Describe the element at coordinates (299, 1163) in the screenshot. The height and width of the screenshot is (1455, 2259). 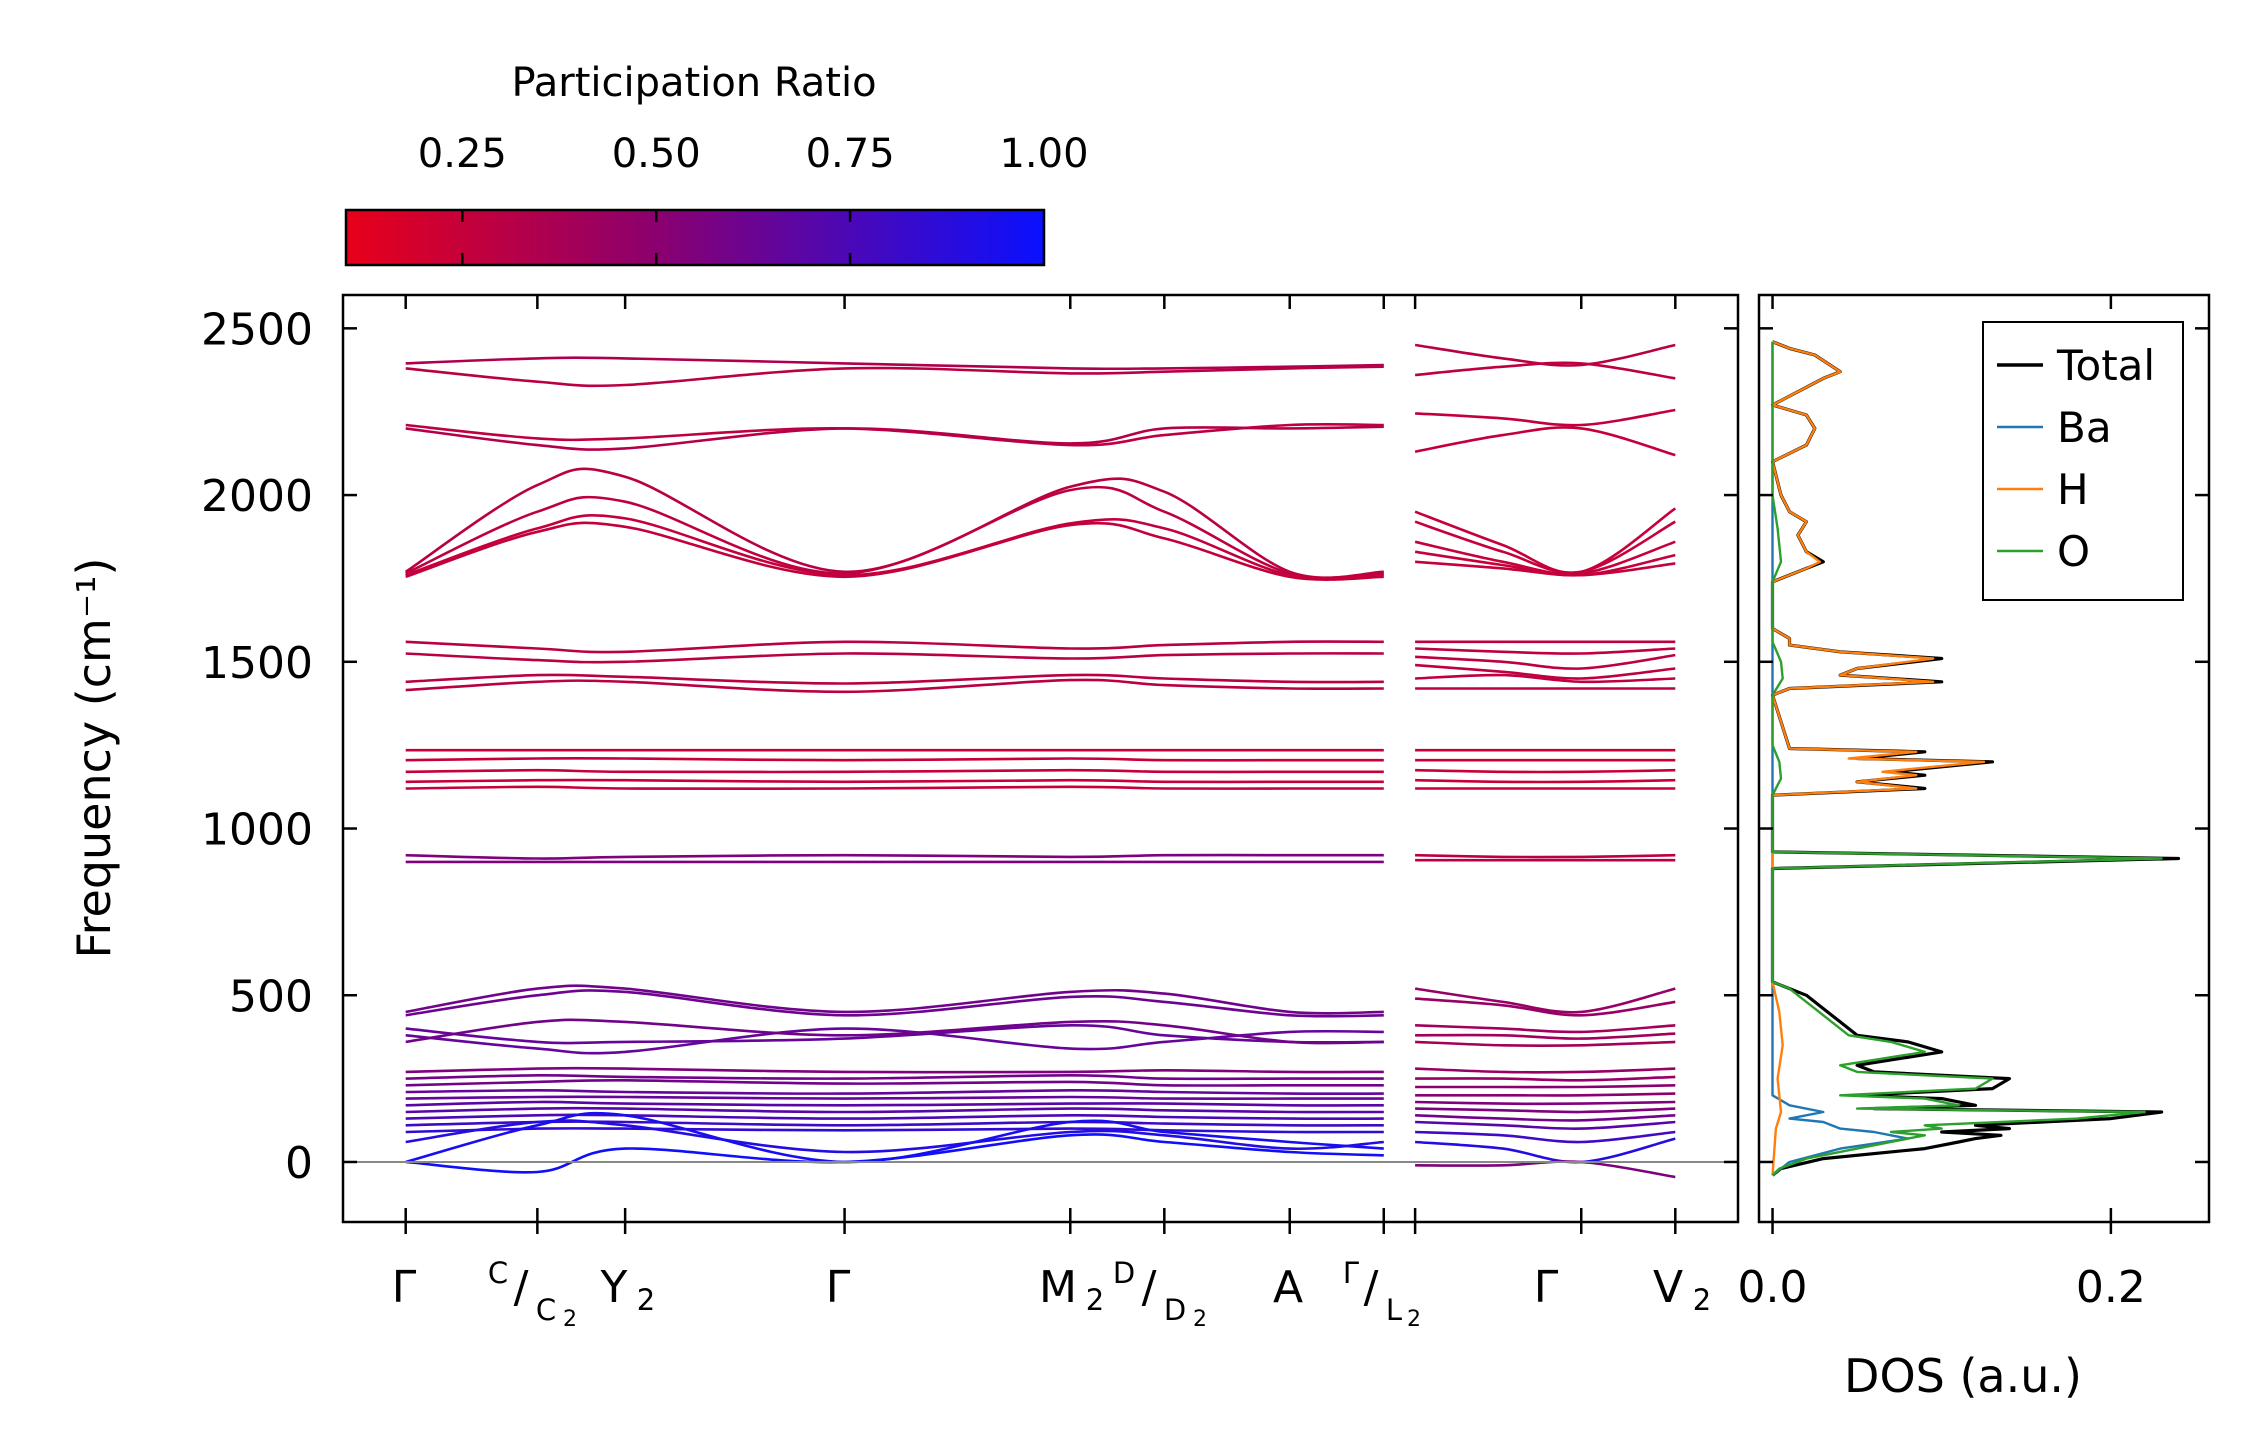
I see `y-tick-label: 0` at that location.